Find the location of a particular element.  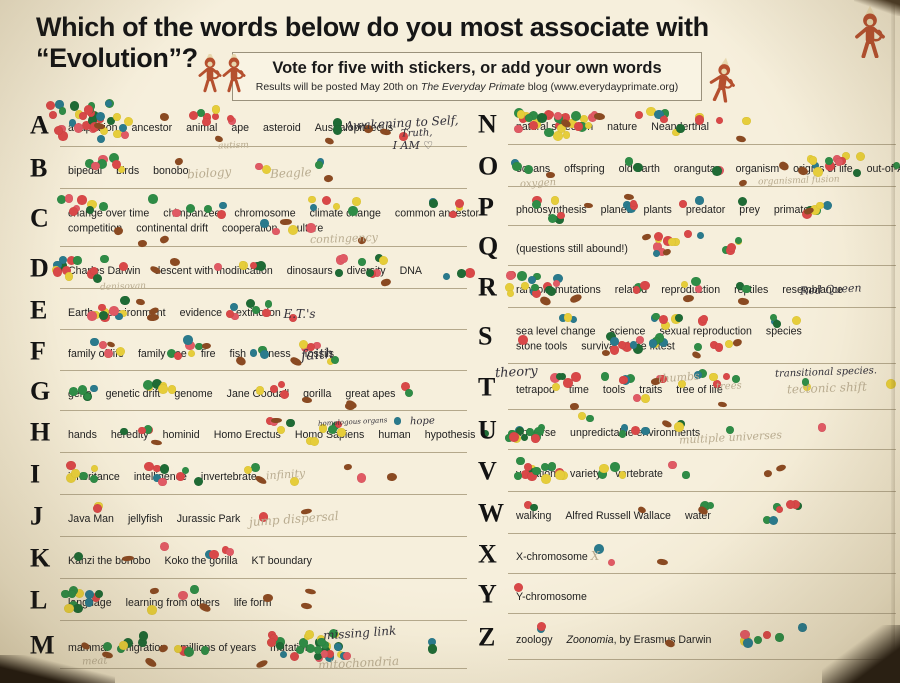

word-label: vertebrate is located at coordinates (639, 474).